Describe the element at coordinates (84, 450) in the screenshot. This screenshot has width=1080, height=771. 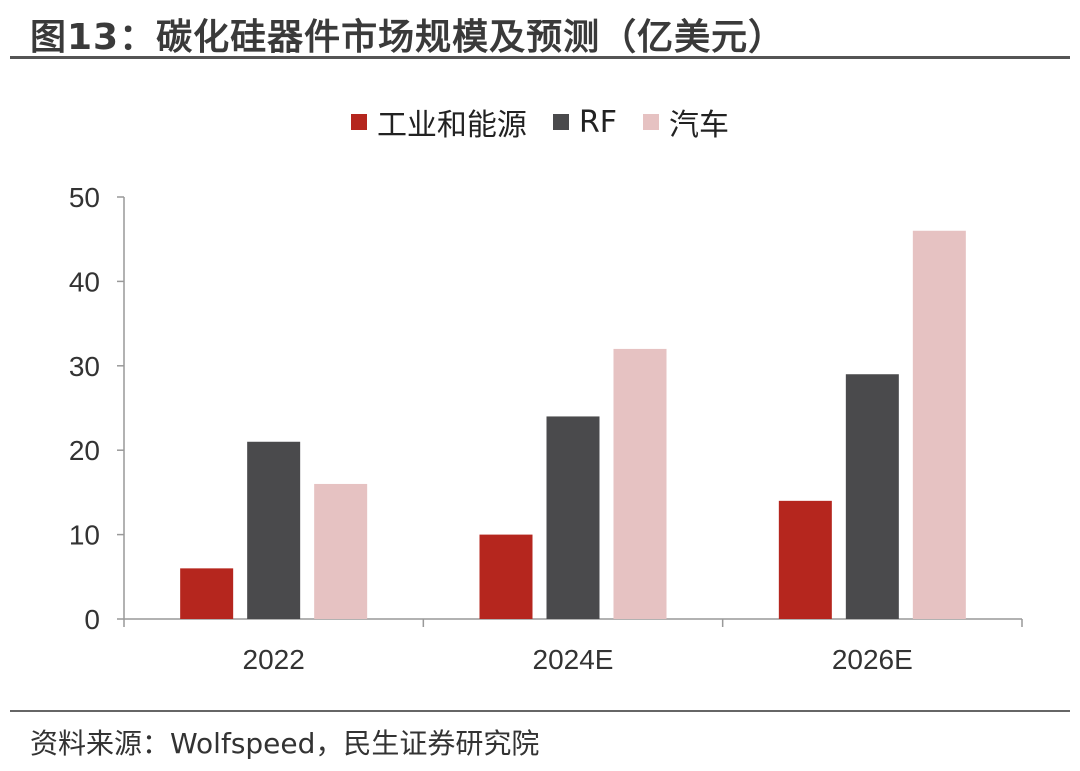
I see `y-tick-label: 20` at that location.